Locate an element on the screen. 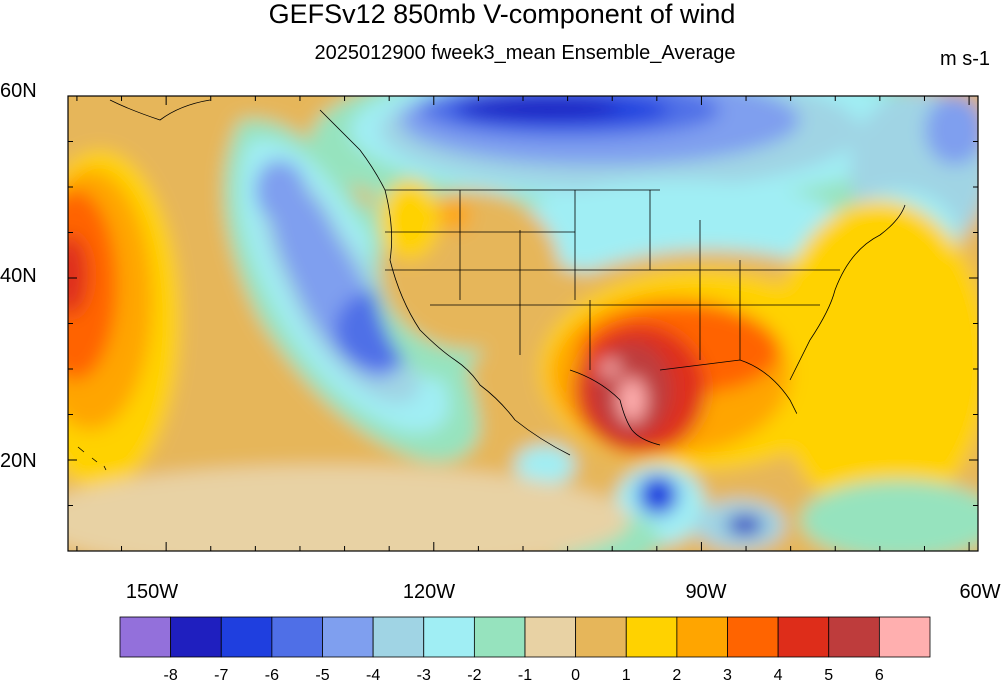 The width and height of the screenshot is (1004, 685). map-subtitle: 2025012900 fweek3_mean Ensemble_Average is located at coordinates (525, 53).